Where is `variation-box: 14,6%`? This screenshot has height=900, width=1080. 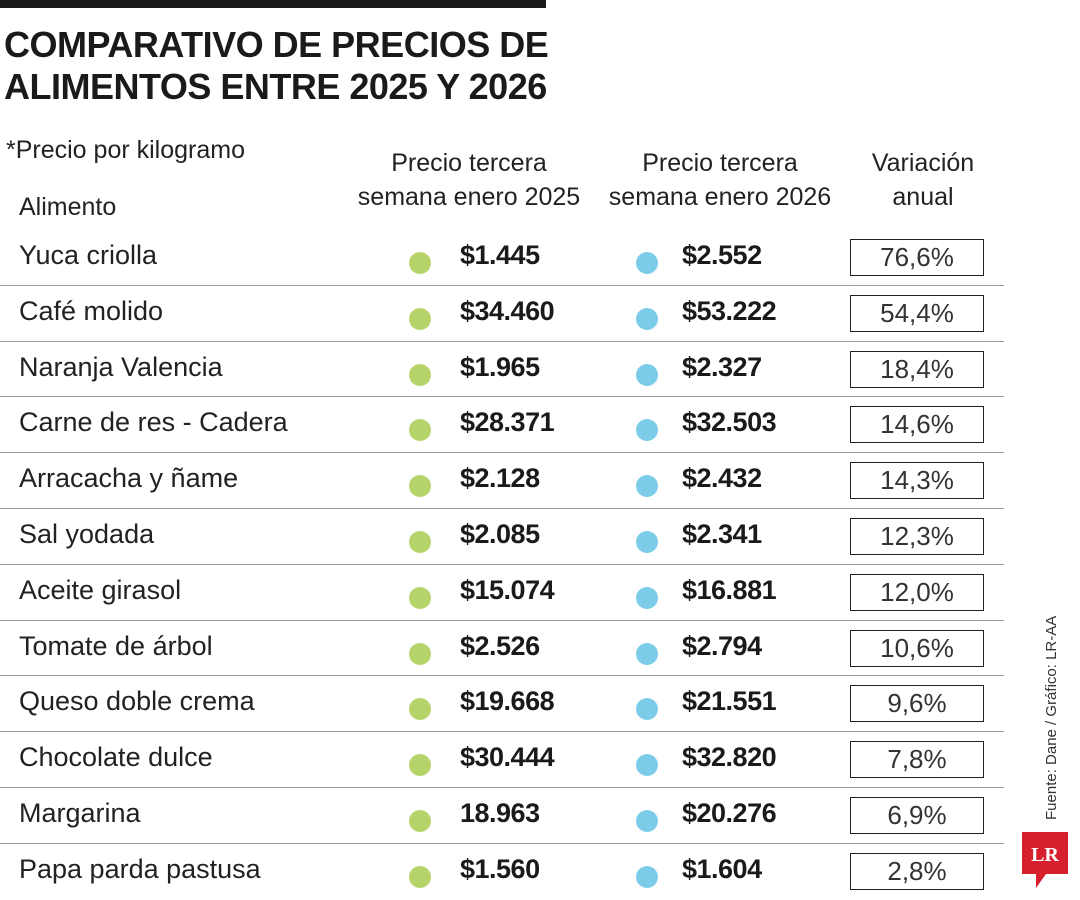 variation-box: 14,6% is located at coordinates (917, 425).